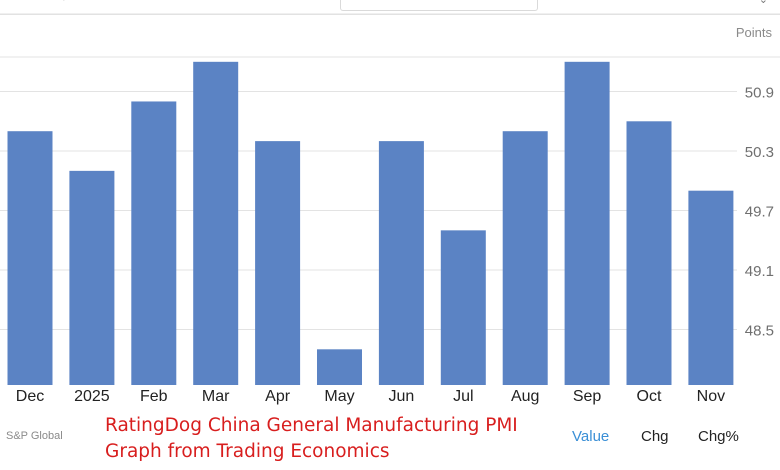 The width and height of the screenshot is (780, 470). I want to click on y-axis-unit-label: Points, so click(753, 32).